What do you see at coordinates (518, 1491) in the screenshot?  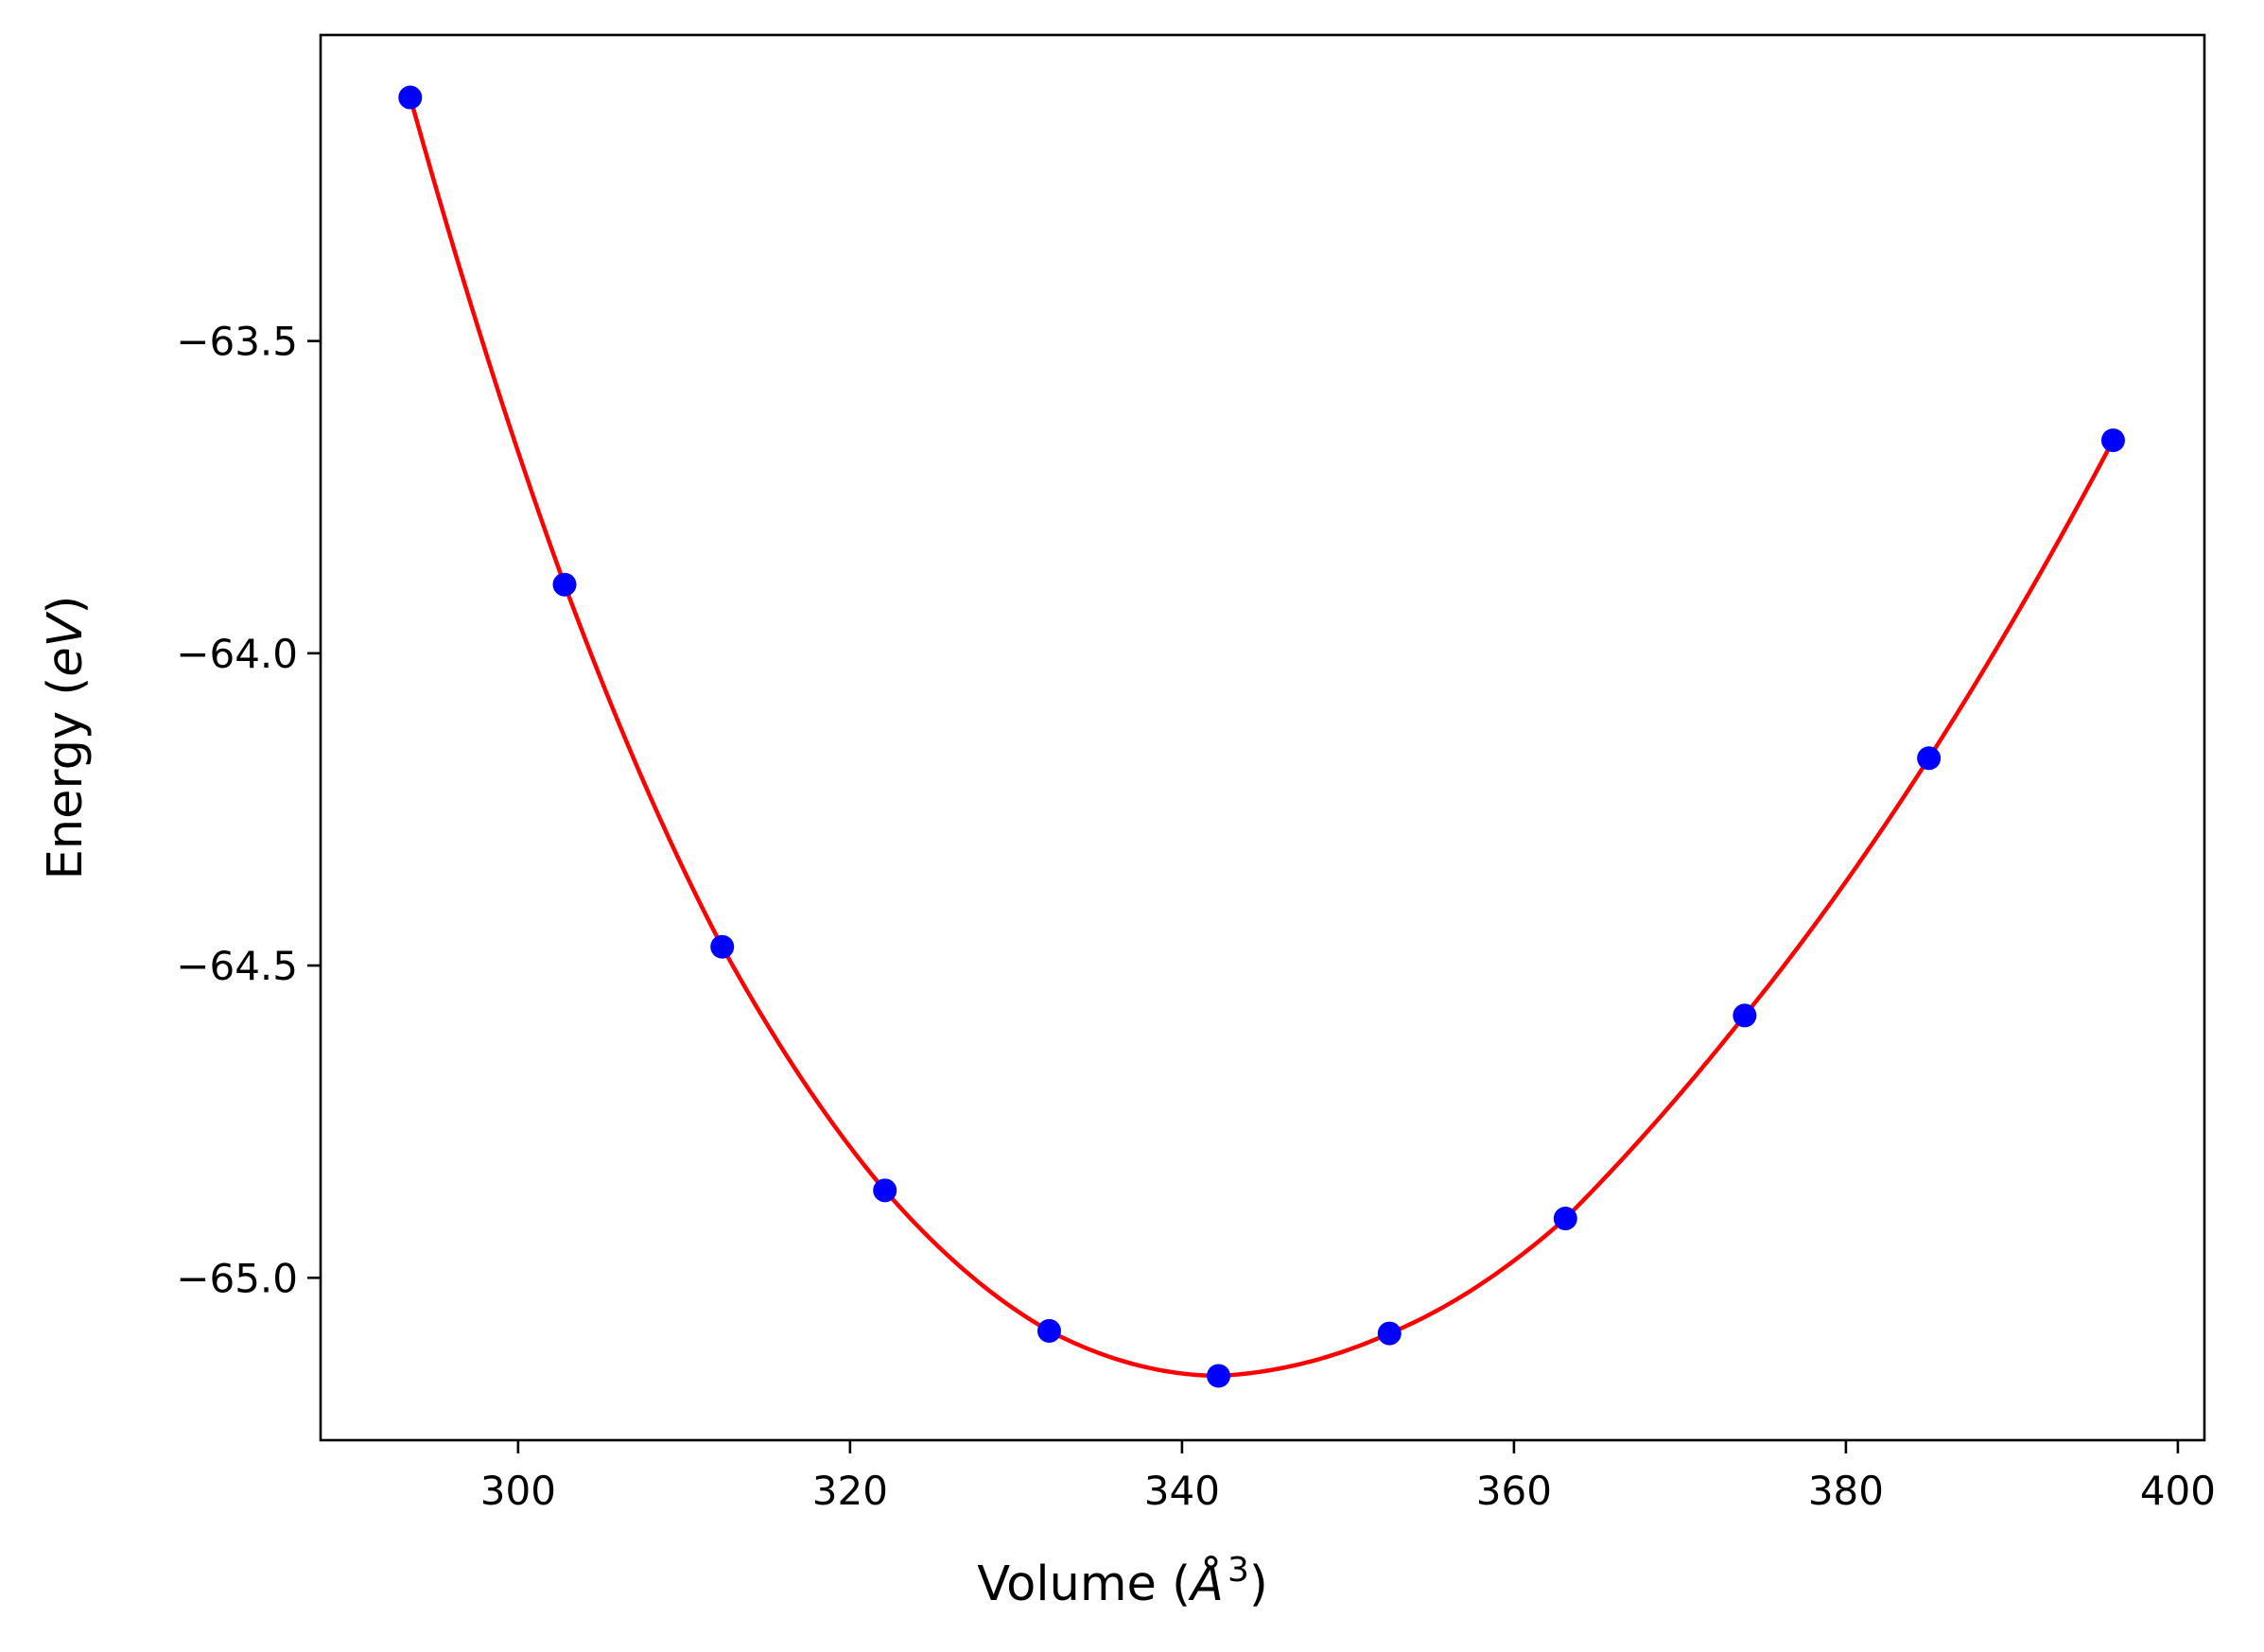 I see `x-tick-label: 300` at bounding box center [518, 1491].